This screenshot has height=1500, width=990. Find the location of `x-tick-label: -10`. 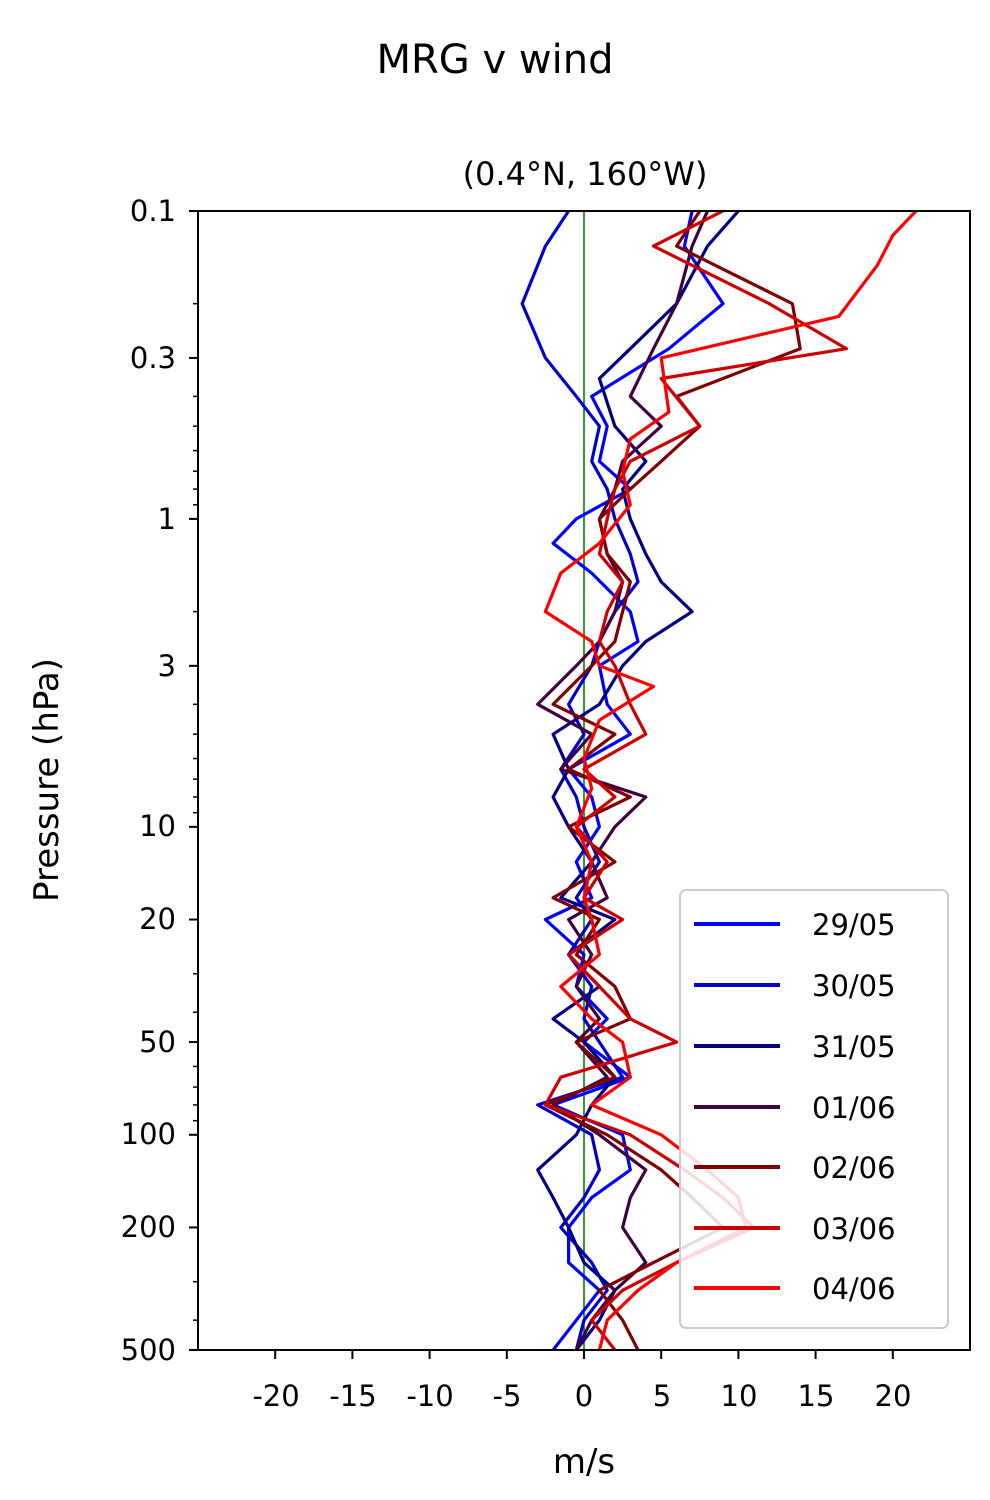

x-tick-label: -10 is located at coordinates (429, 1396).